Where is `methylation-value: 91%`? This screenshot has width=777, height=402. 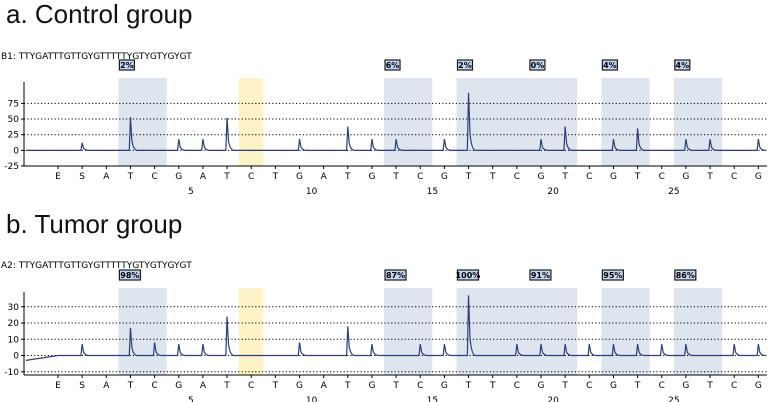
methylation-value: 91% is located at coordinates (540, 275).